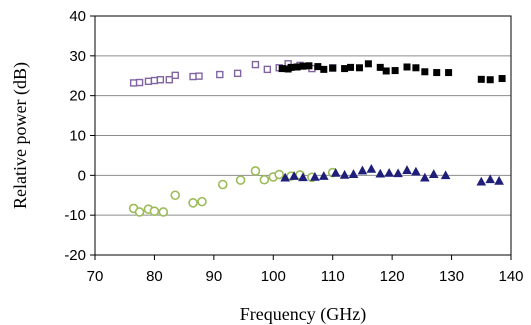 The width and height of the screenshot is (531, 325). What do you see at coordinates (451, 276) in the screenshot?
I see `x-tick-label: 130` at bounding box center [451, 276].